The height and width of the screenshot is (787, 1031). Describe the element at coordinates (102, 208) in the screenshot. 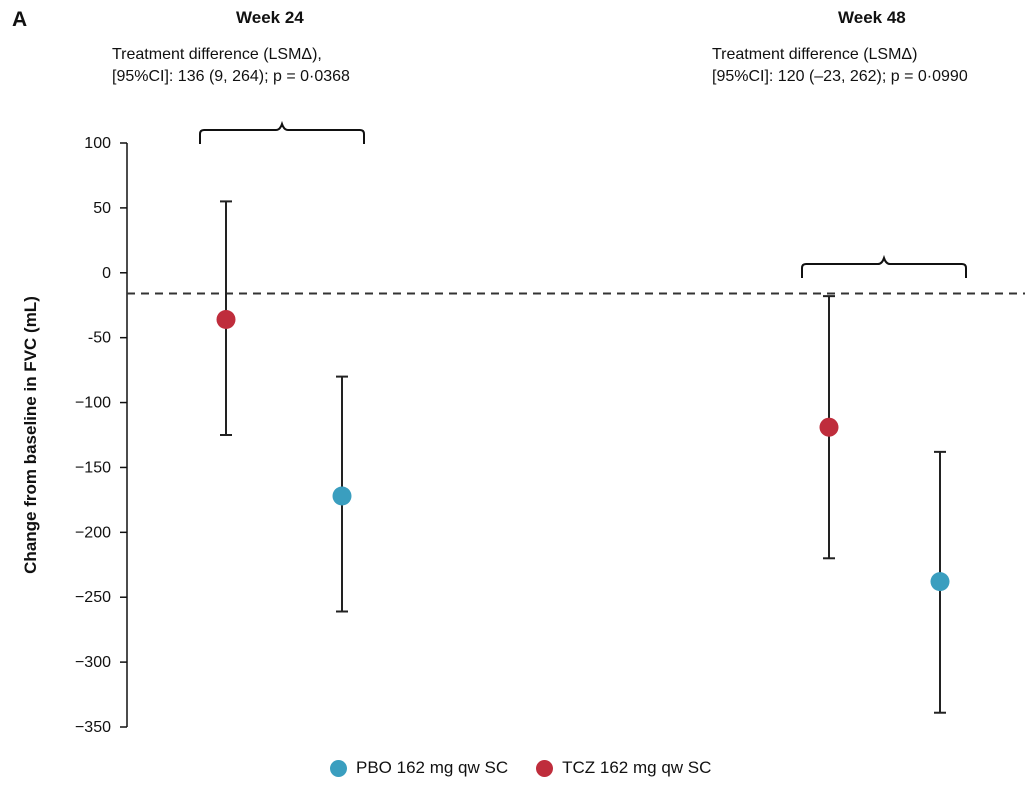

I see `y-tick-label: 50` at that location.